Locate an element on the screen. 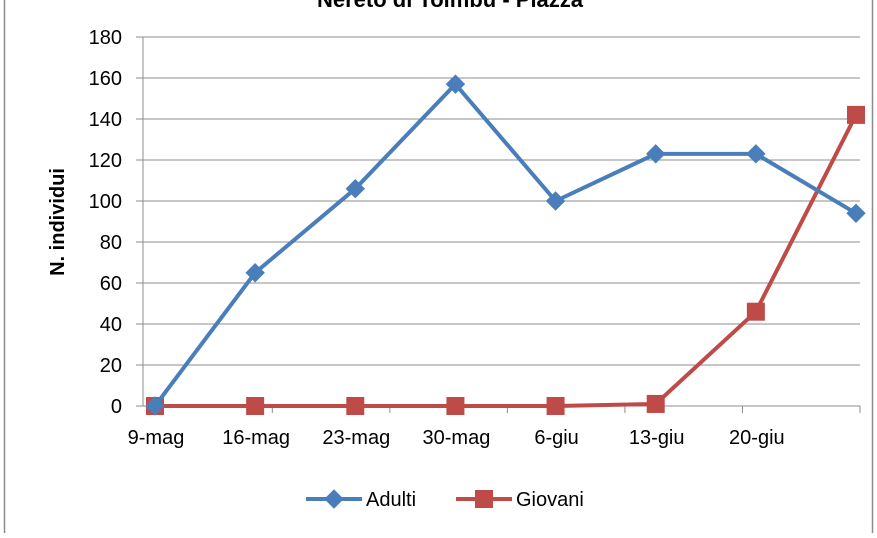  y-tick-label: 180 is located at coordinates (105, 38).